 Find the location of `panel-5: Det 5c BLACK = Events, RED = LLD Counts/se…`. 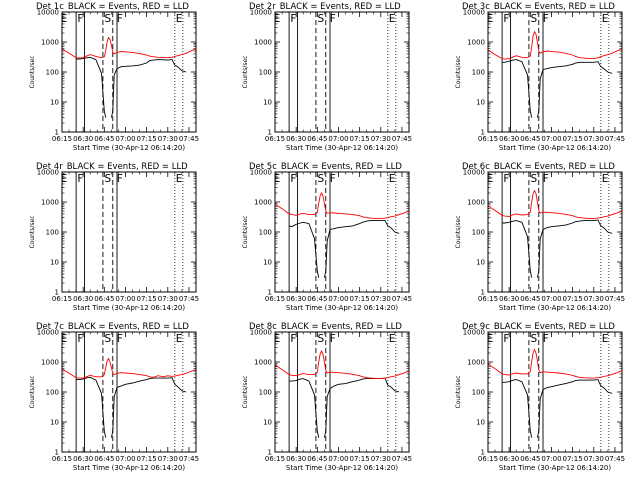

panel-5: Det 5c BLACK = Events, RED = LLD Counts/se… is located at coordinates (327, 237).